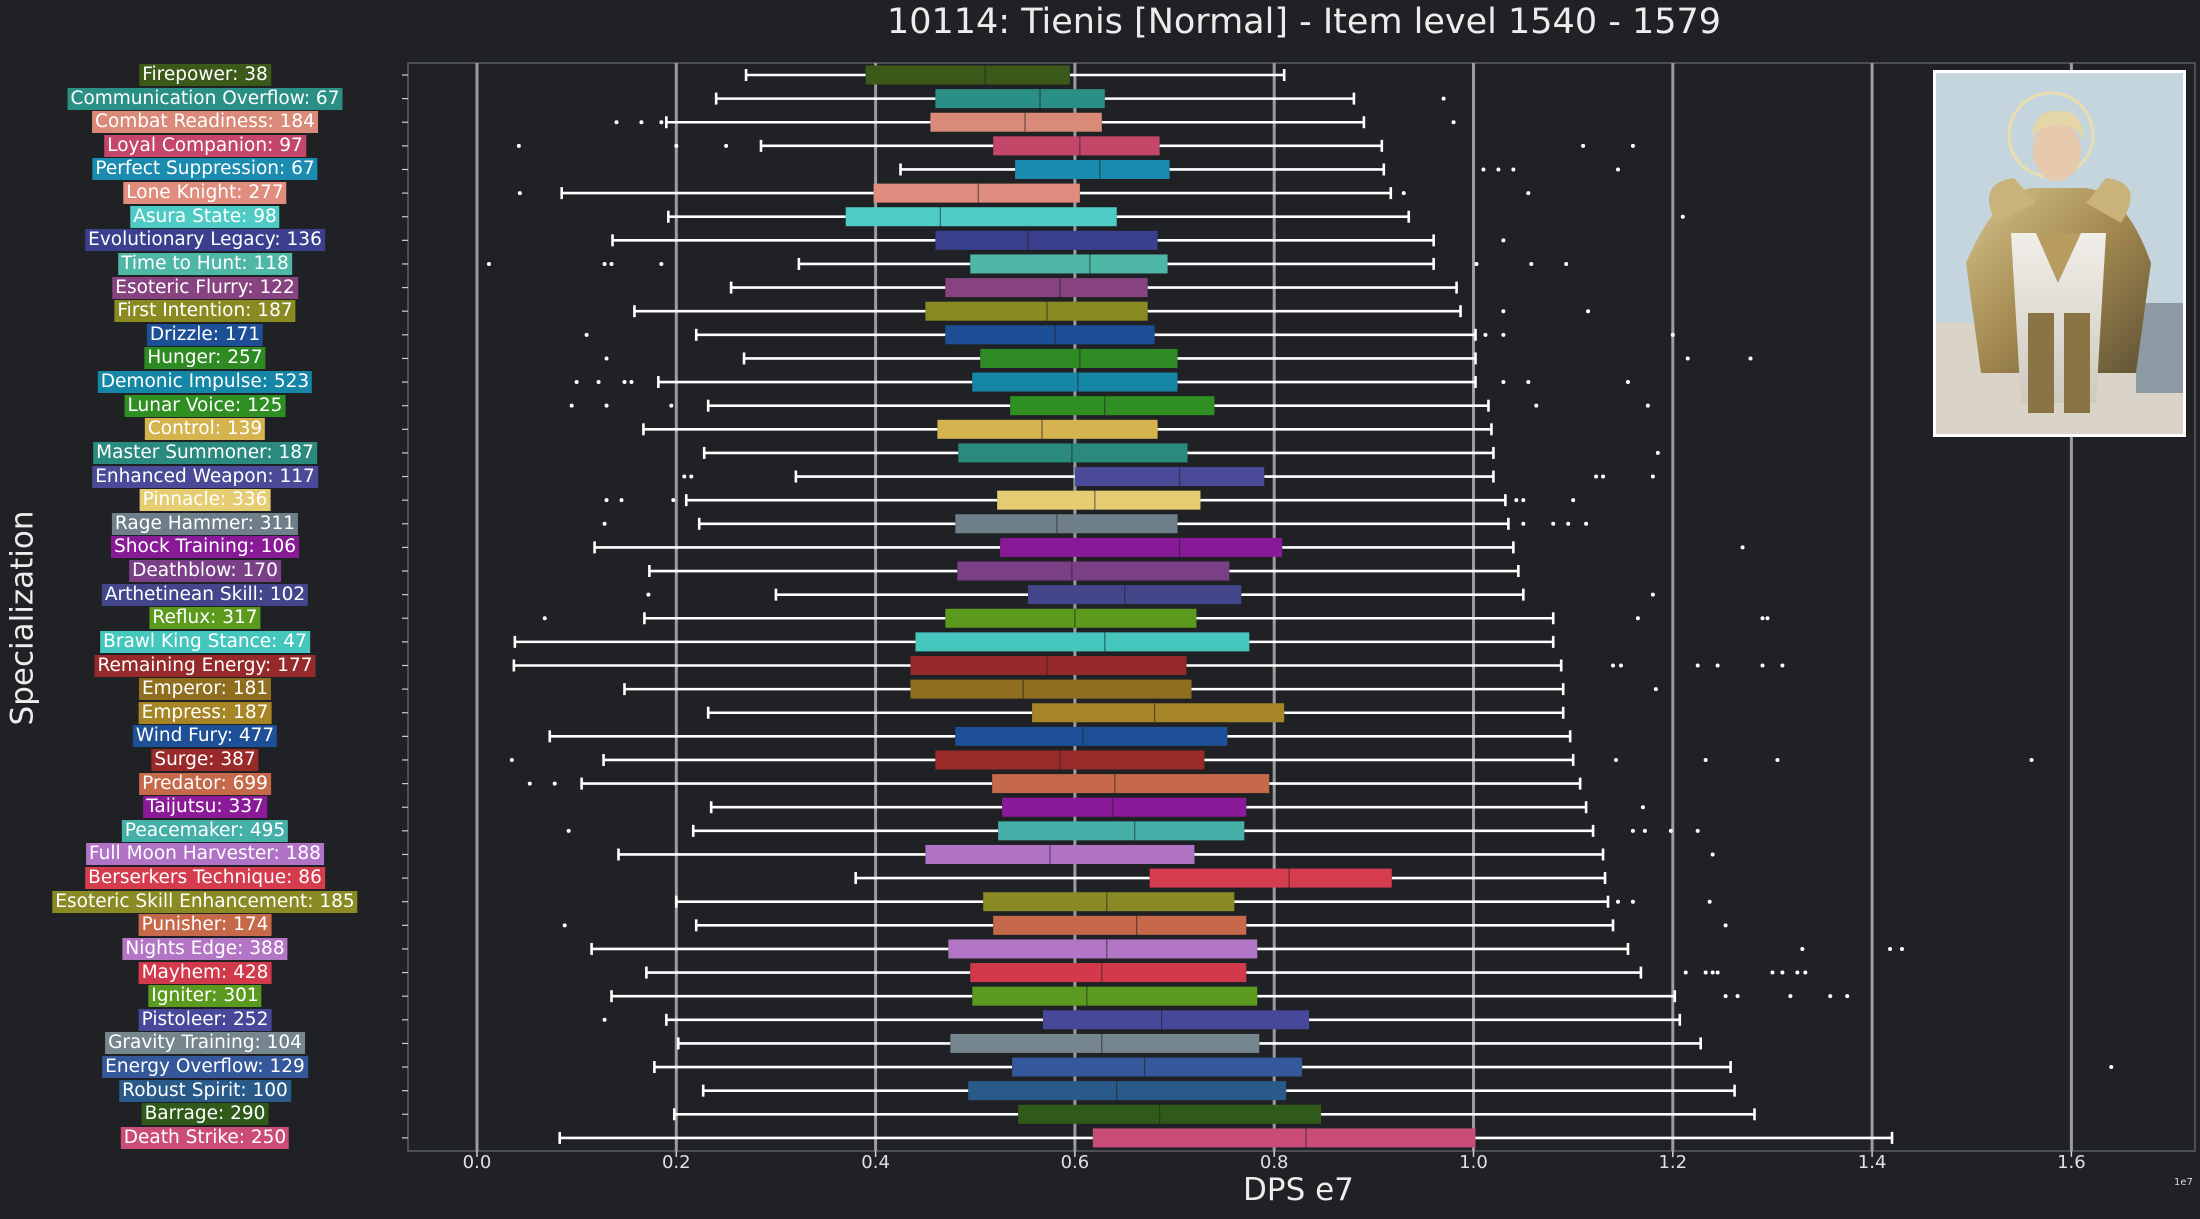 The width and height of the screenshot is (2200, 1219). What do you see at coordinates (205, 1090) in the screenshot?
I see `specialization-label: Robust Spirit: 100` at bounding box center [205, 1090].